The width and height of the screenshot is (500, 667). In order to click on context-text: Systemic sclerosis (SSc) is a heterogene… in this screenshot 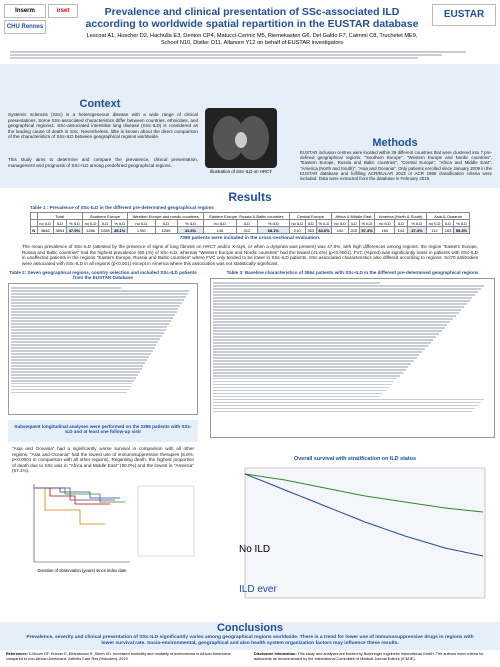, I will do `click(103, 126)`.